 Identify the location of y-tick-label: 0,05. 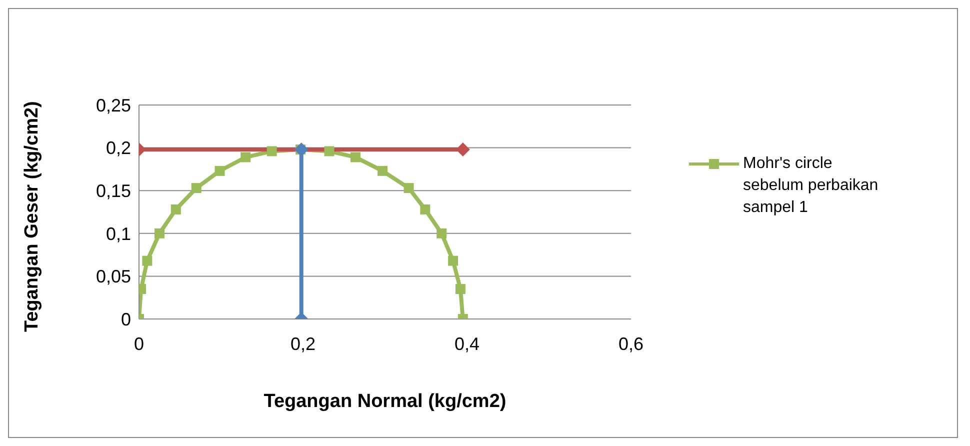
(113, 276).